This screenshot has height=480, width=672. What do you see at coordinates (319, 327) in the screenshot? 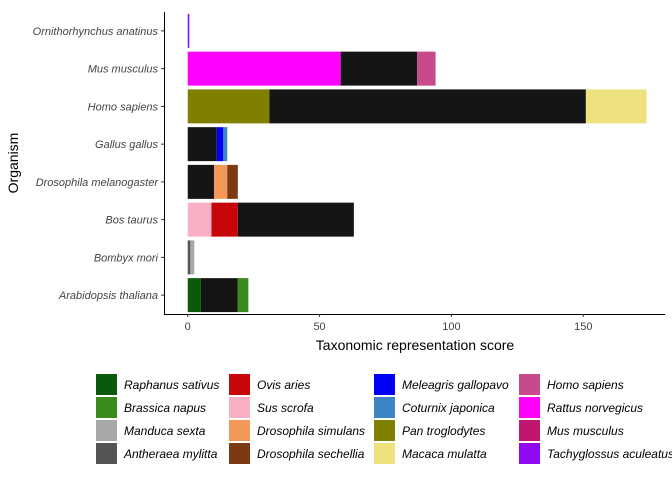
I see `x-tick-label: 50` at bounding box center [319, 327].